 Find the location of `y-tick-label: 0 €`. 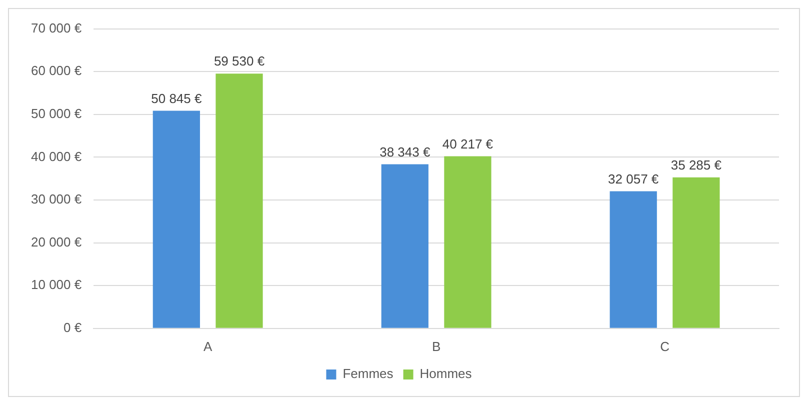

y-tick-label: 0 € is located at coordinates (73, 327).